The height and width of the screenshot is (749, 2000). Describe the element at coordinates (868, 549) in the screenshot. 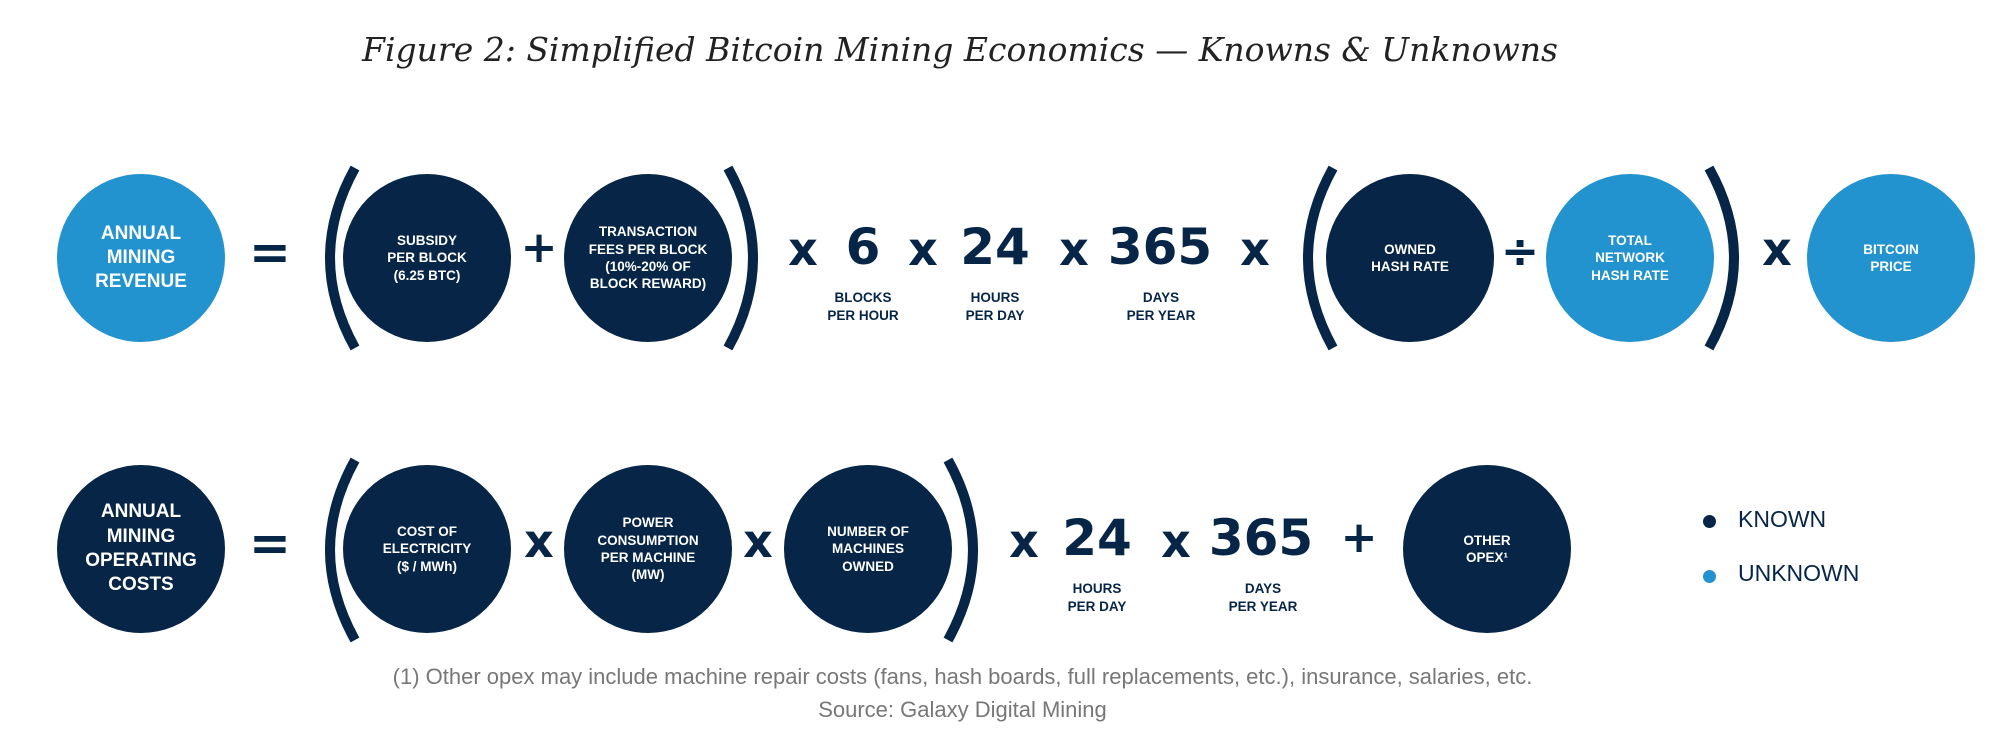

I see `number-of-machines-circle: NUMBER OF MACHINES OWNED` at that location.